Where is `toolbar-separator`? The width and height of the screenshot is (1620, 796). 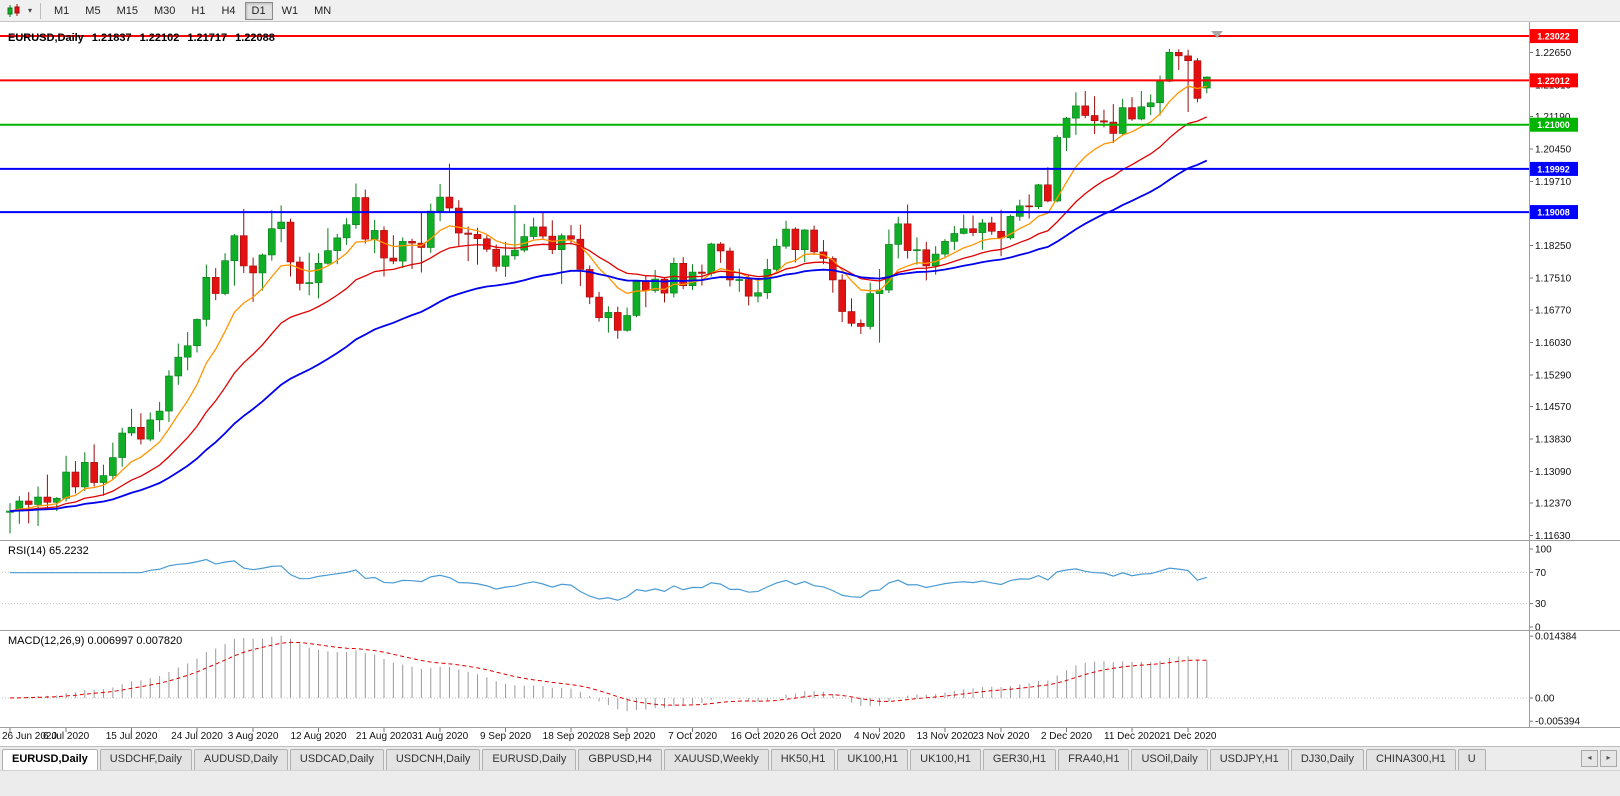 toolbar-separator is located at coordinates (40, 10).